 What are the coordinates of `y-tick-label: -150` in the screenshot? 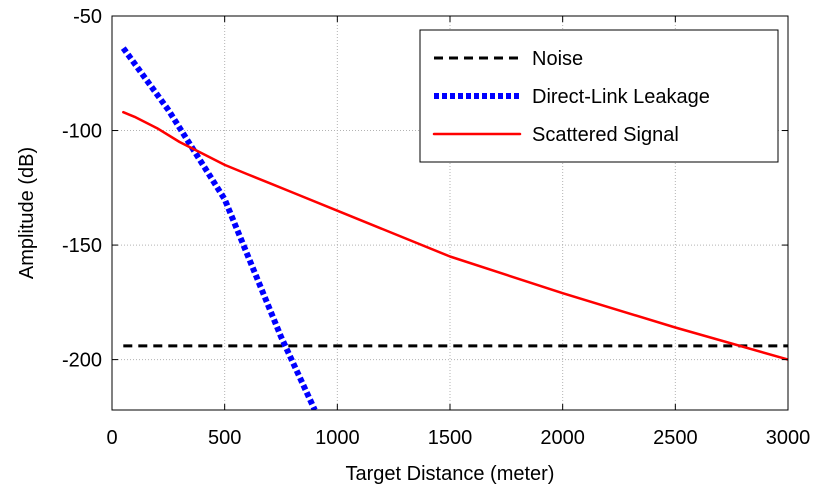 It's located at (82, 246).